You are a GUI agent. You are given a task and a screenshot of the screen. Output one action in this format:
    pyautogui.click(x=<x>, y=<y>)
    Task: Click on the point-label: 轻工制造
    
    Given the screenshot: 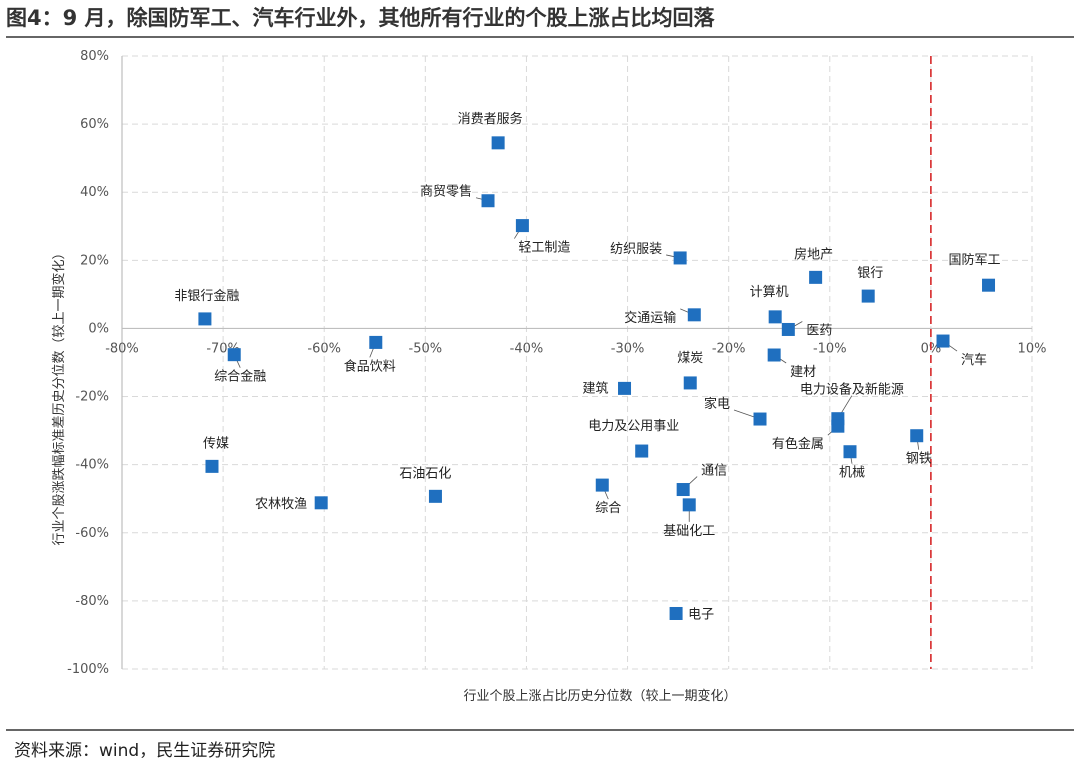 What is the action you would take?
    pyautogui.click(x=544, y=248)
    